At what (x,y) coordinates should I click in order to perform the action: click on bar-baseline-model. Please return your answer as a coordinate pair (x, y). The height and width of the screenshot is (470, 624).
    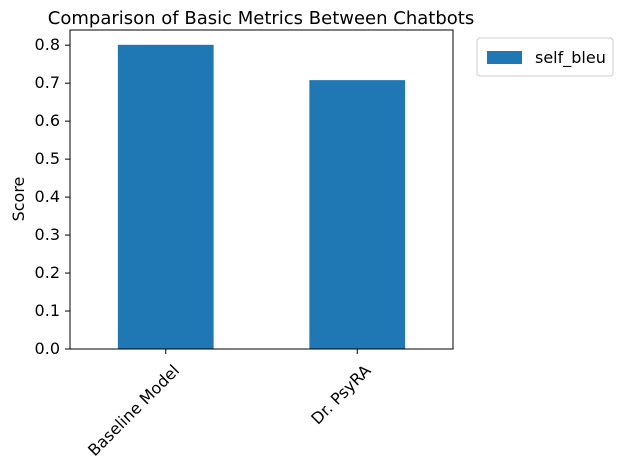
    Looking at the image, I should click on (165, 196).